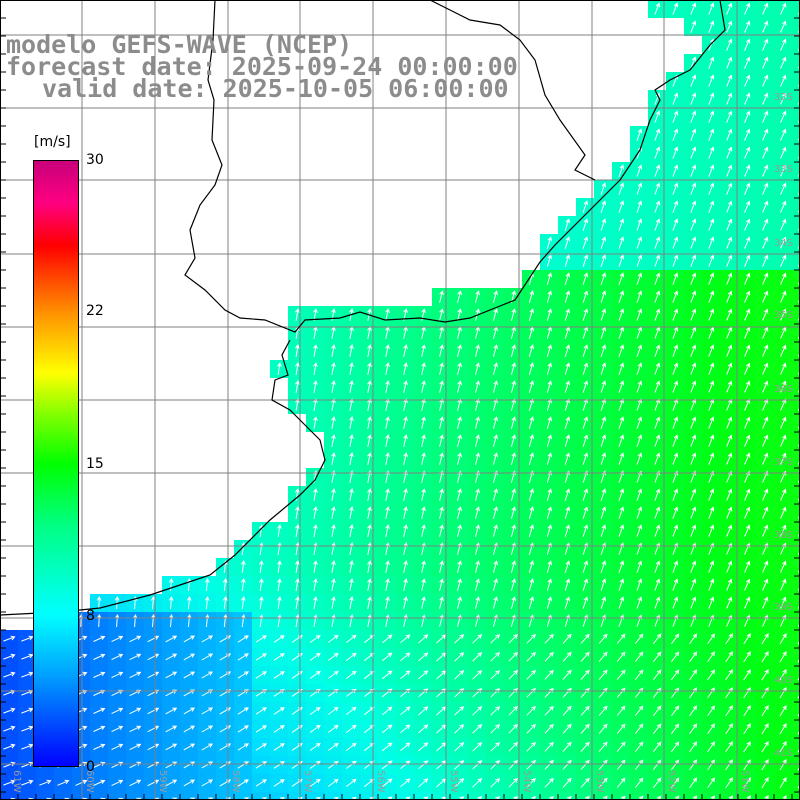 Image resolution: width=800 pixels, height=800 pixels. Describe the element at coordinates (275, 88) in the screenshot. I see `valid-date: valid date: 2025-10-05 06:00:00` at that location.